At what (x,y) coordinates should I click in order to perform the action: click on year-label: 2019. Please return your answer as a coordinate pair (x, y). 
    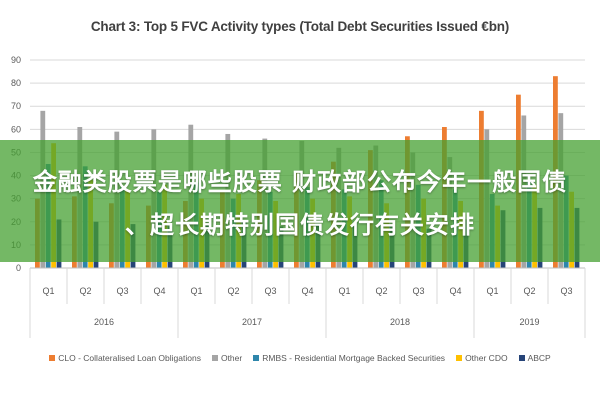
    Looking at the image, I should click on (529, 322).